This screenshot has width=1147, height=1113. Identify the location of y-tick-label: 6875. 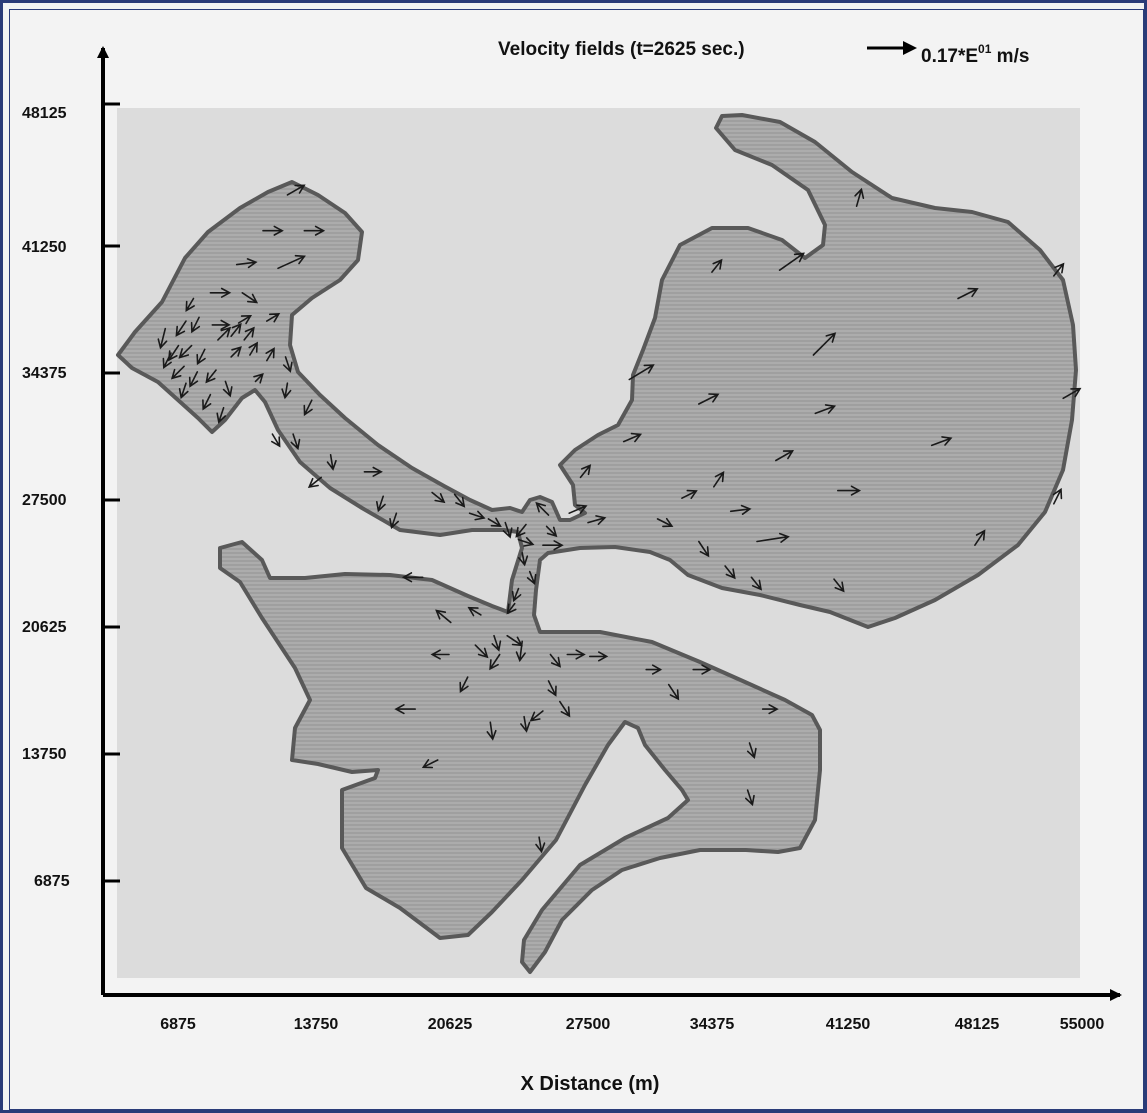
(52, 881).